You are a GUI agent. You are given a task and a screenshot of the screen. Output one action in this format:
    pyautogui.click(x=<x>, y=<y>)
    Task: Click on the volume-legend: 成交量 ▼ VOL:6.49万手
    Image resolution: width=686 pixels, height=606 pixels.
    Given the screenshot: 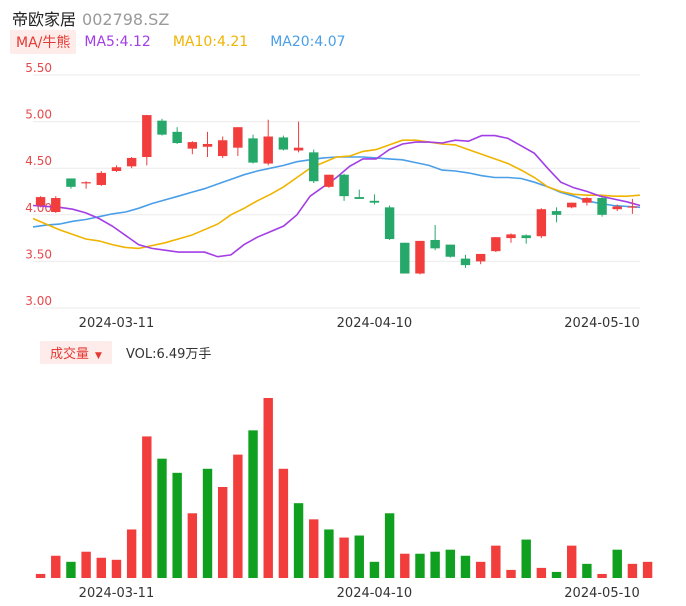 What is the action you would take?
    pyautogui.click(x=125, y=352)
    